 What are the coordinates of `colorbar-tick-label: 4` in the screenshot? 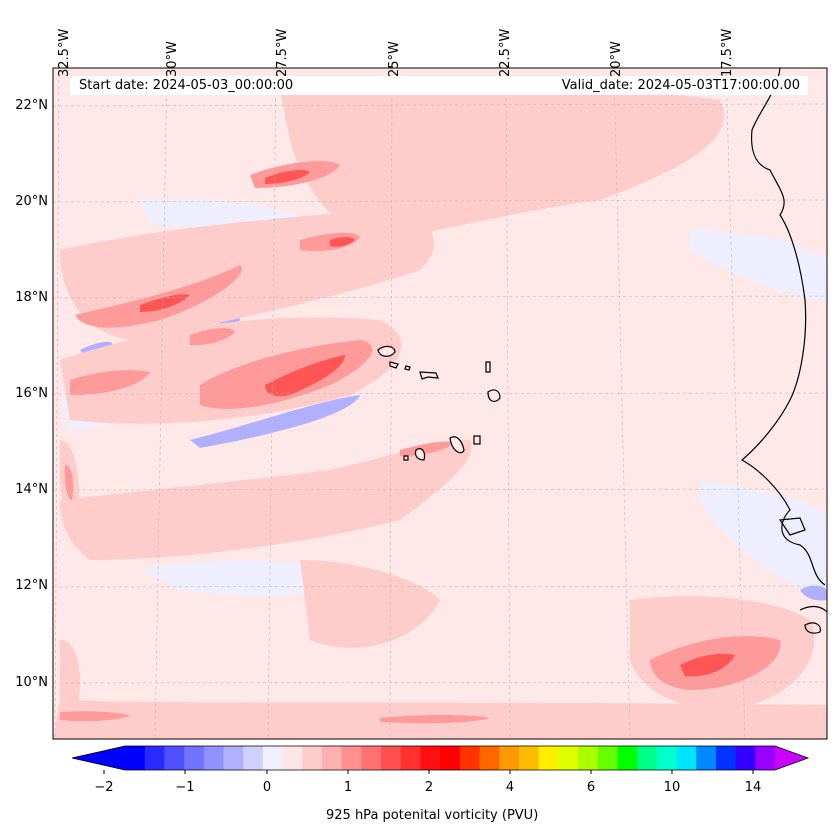 It's located at (510, 787).